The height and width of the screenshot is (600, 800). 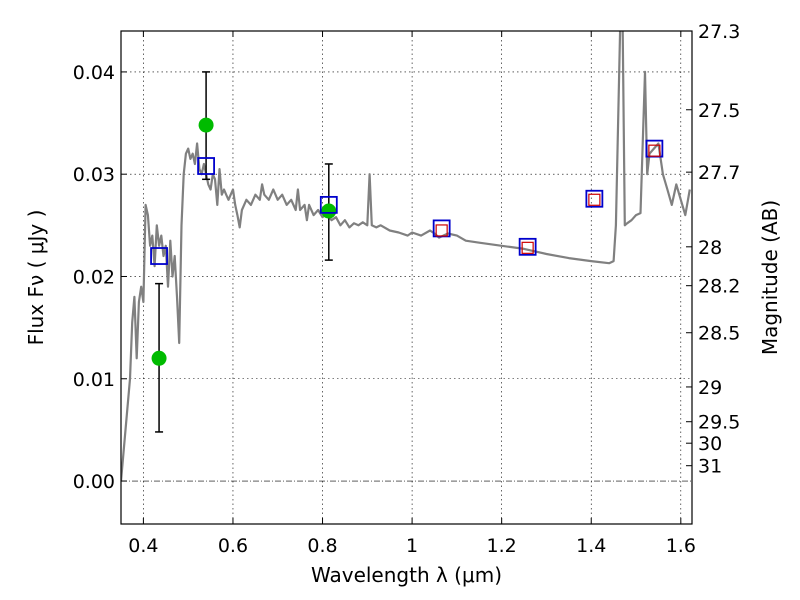 What do you see at coordinates (406, 575) in the screenshot?
I see `x-axis-title: Wavelength λ (μm)` at bounding box center [406, 575].